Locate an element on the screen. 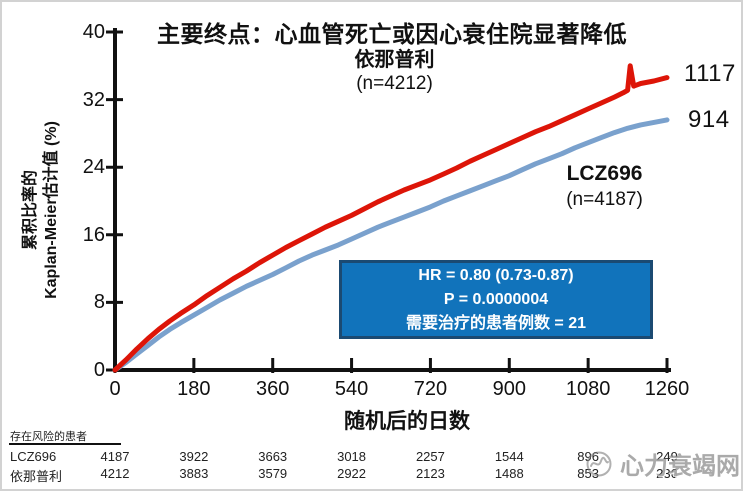 The image size is (743, 491). risk-count: 2257 is located at coordinates (430, 456).